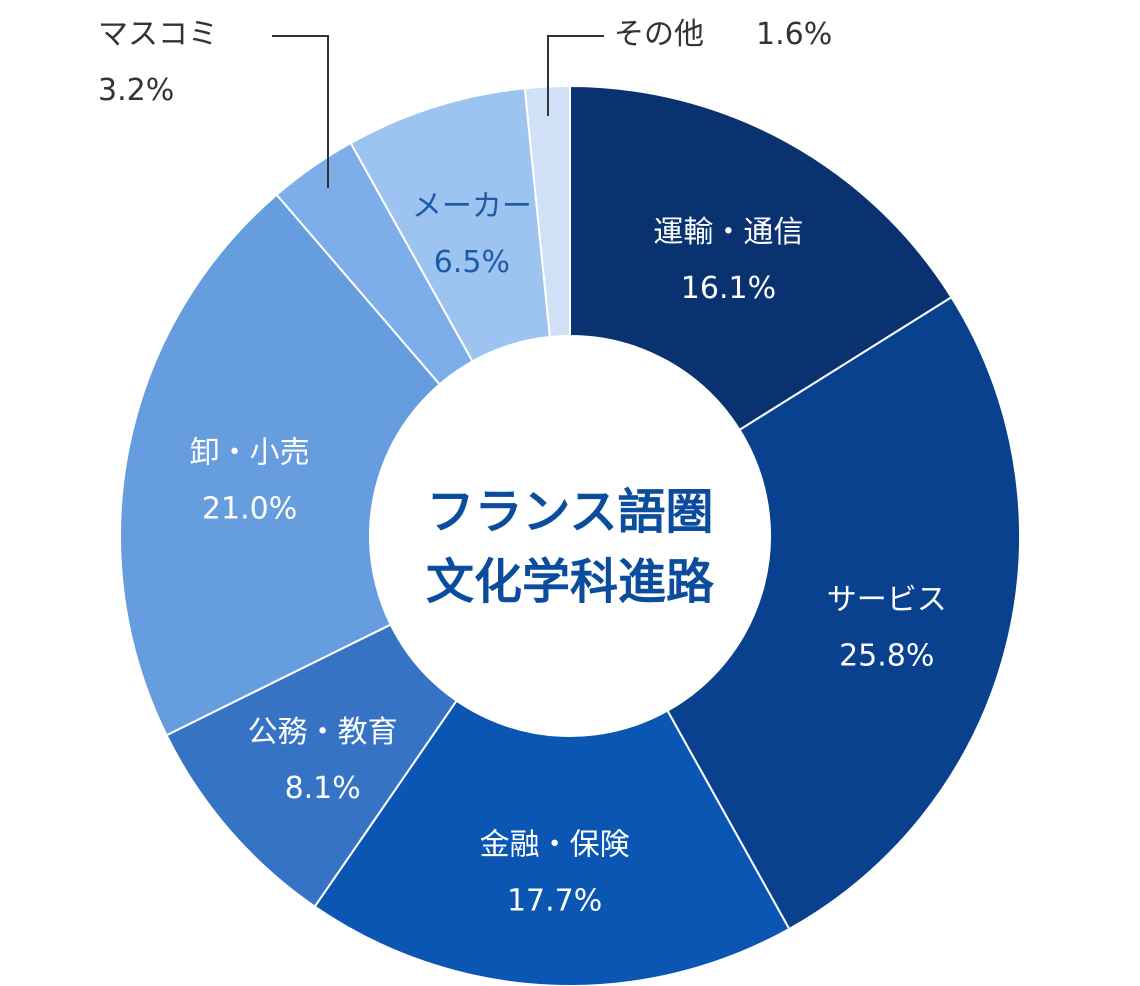 The image size is (1140, 986). I want to click on center-title-line-1: フランス語圏, so click(569, 512).